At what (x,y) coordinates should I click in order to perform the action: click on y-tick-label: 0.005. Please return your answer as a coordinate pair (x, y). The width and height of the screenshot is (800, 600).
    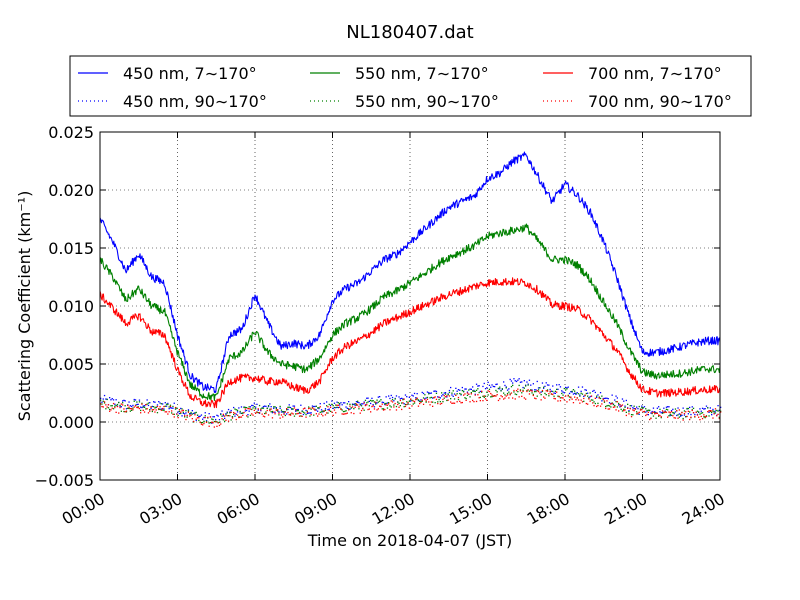
    Looking at the image, I should click on (71, 364).